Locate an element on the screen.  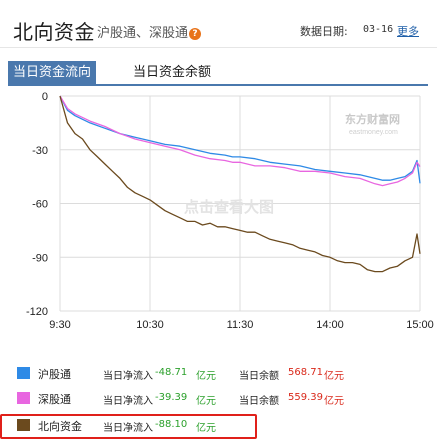
legend-row-sz: 深股通 当日净流入 -39.39 亿元 当日余额 559.39 亿元 is located at coordinates (218, 398).